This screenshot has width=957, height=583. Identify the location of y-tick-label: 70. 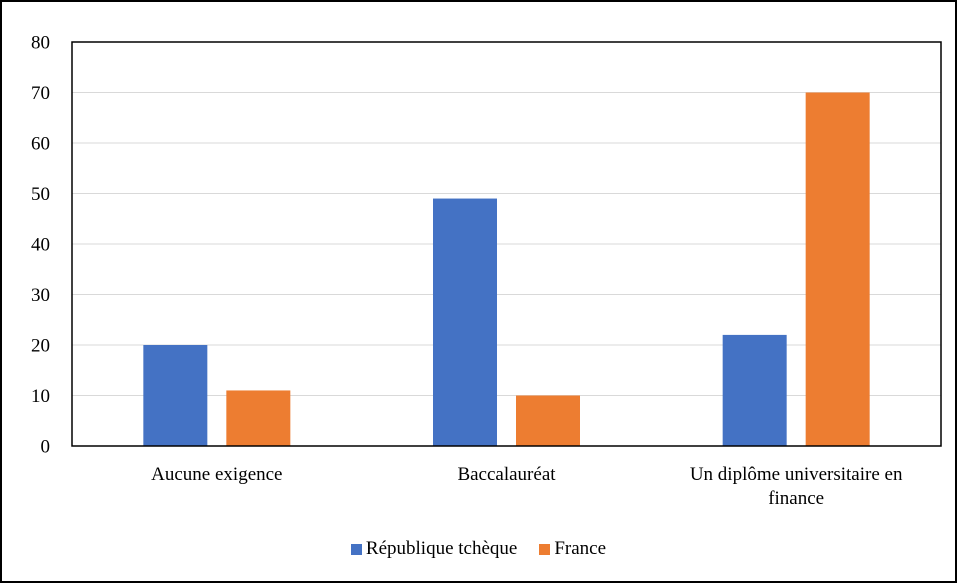
(40, 93).